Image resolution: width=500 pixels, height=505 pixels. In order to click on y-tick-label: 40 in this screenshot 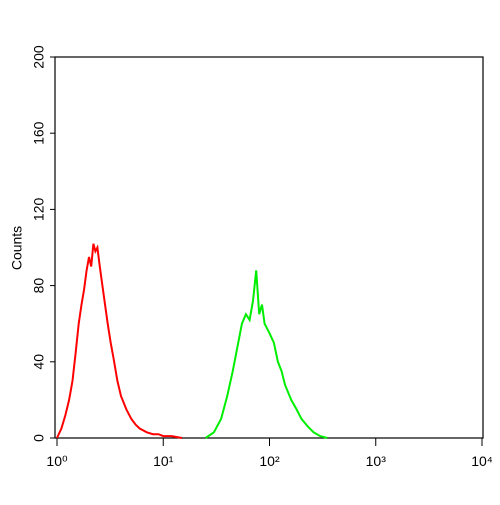, I will do `click(39, 362)`.